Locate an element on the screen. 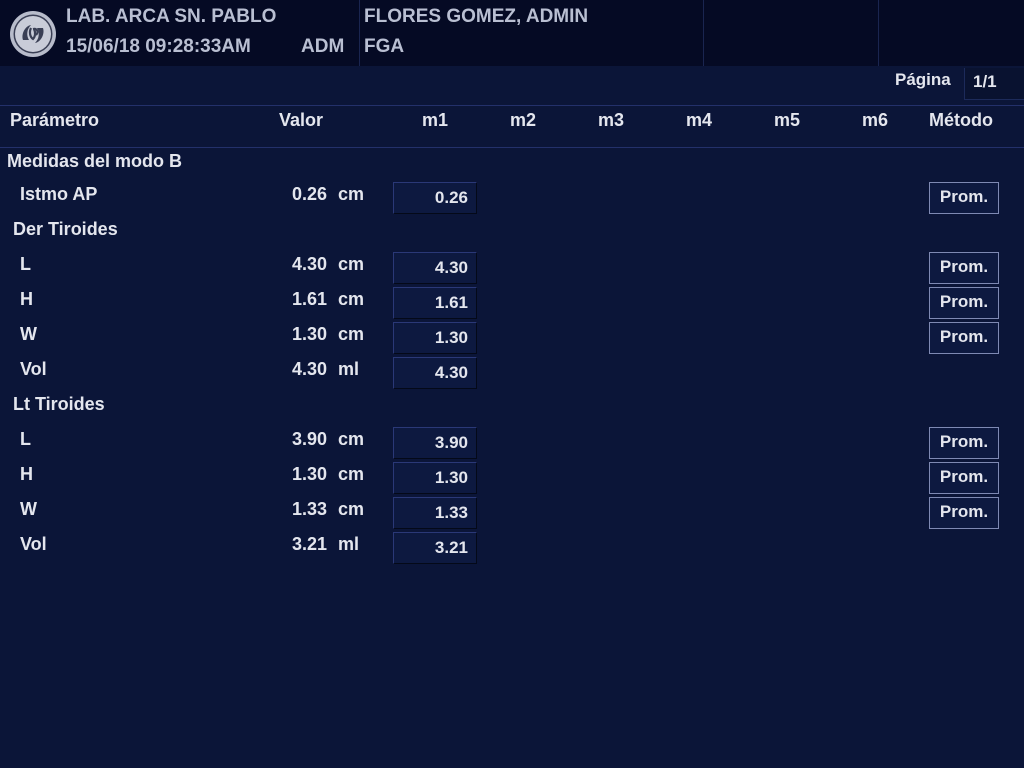  page-indicator: 1/1 is located at coordinates (994, 84).